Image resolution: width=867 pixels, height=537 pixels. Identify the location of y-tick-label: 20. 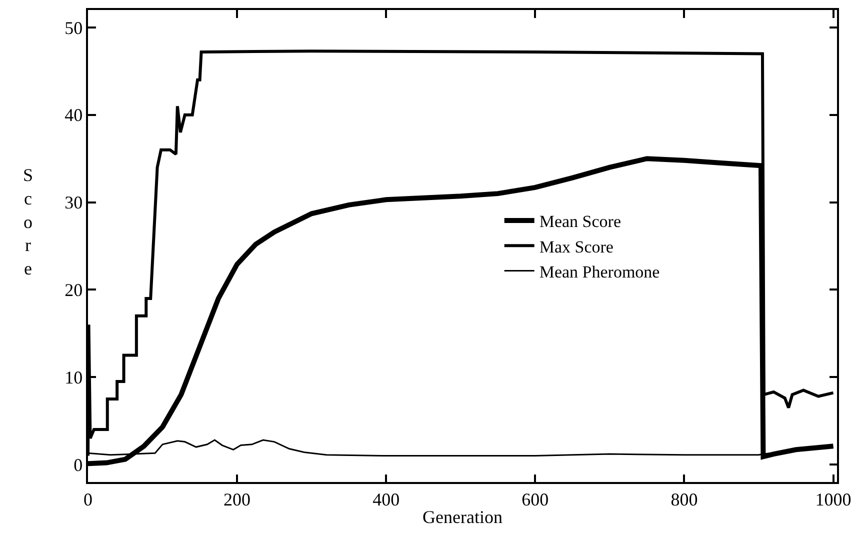
(73, 290).